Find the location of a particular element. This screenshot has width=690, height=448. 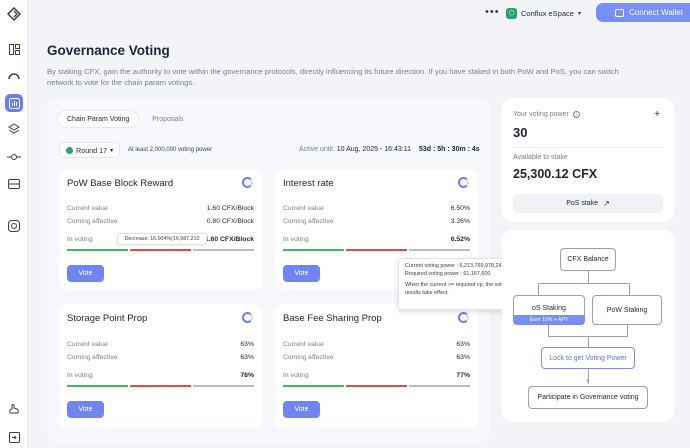

in-voting-row: In voting 6.52% is located at coordinates (376, 239).